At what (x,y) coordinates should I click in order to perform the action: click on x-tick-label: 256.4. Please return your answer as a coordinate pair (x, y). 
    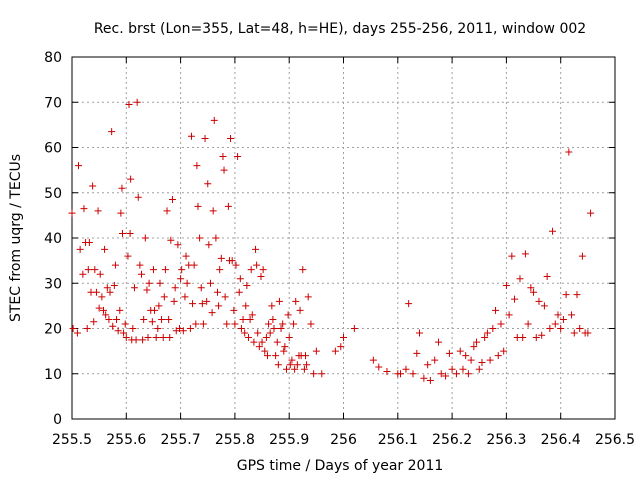
    Looking at the image, I should click on (561, 440).